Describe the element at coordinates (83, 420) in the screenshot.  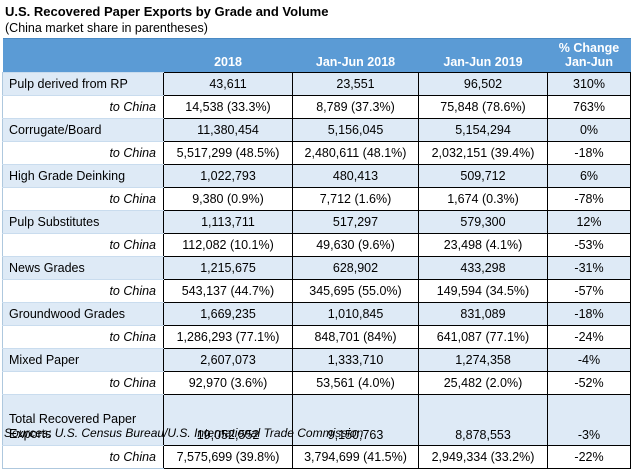
I see `row-label: Total Recovered Paper Exports` at that location.